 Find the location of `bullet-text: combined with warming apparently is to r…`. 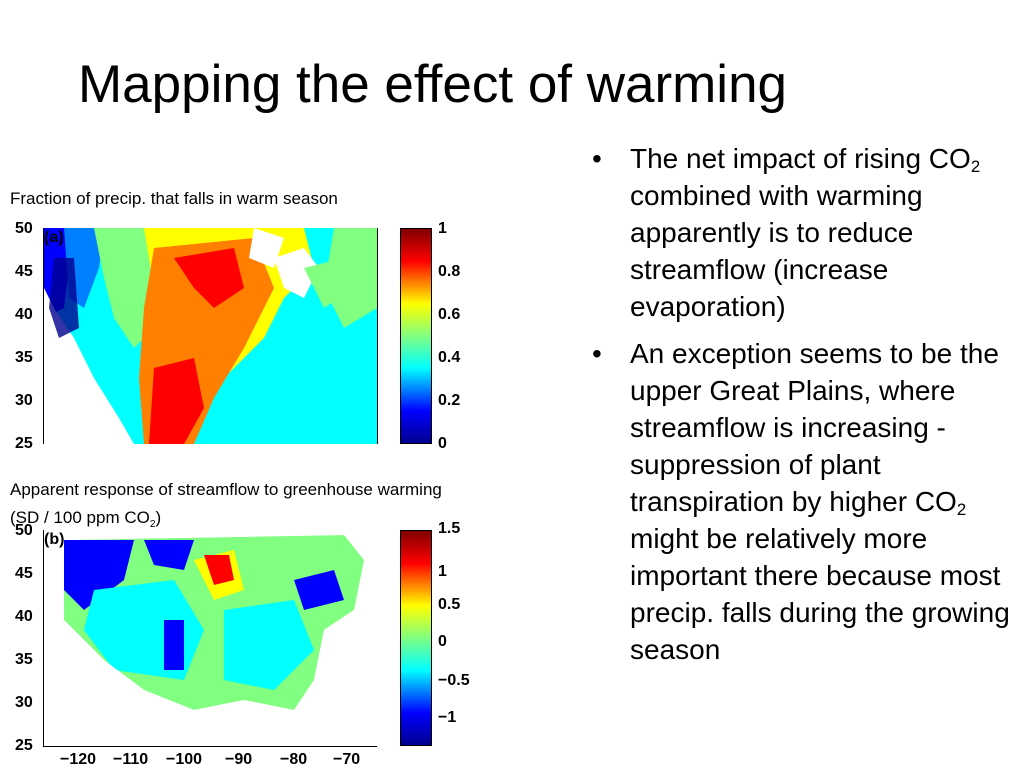

bullet-text: combined with warming apparently is to r… is located at coordinates (776, 251).